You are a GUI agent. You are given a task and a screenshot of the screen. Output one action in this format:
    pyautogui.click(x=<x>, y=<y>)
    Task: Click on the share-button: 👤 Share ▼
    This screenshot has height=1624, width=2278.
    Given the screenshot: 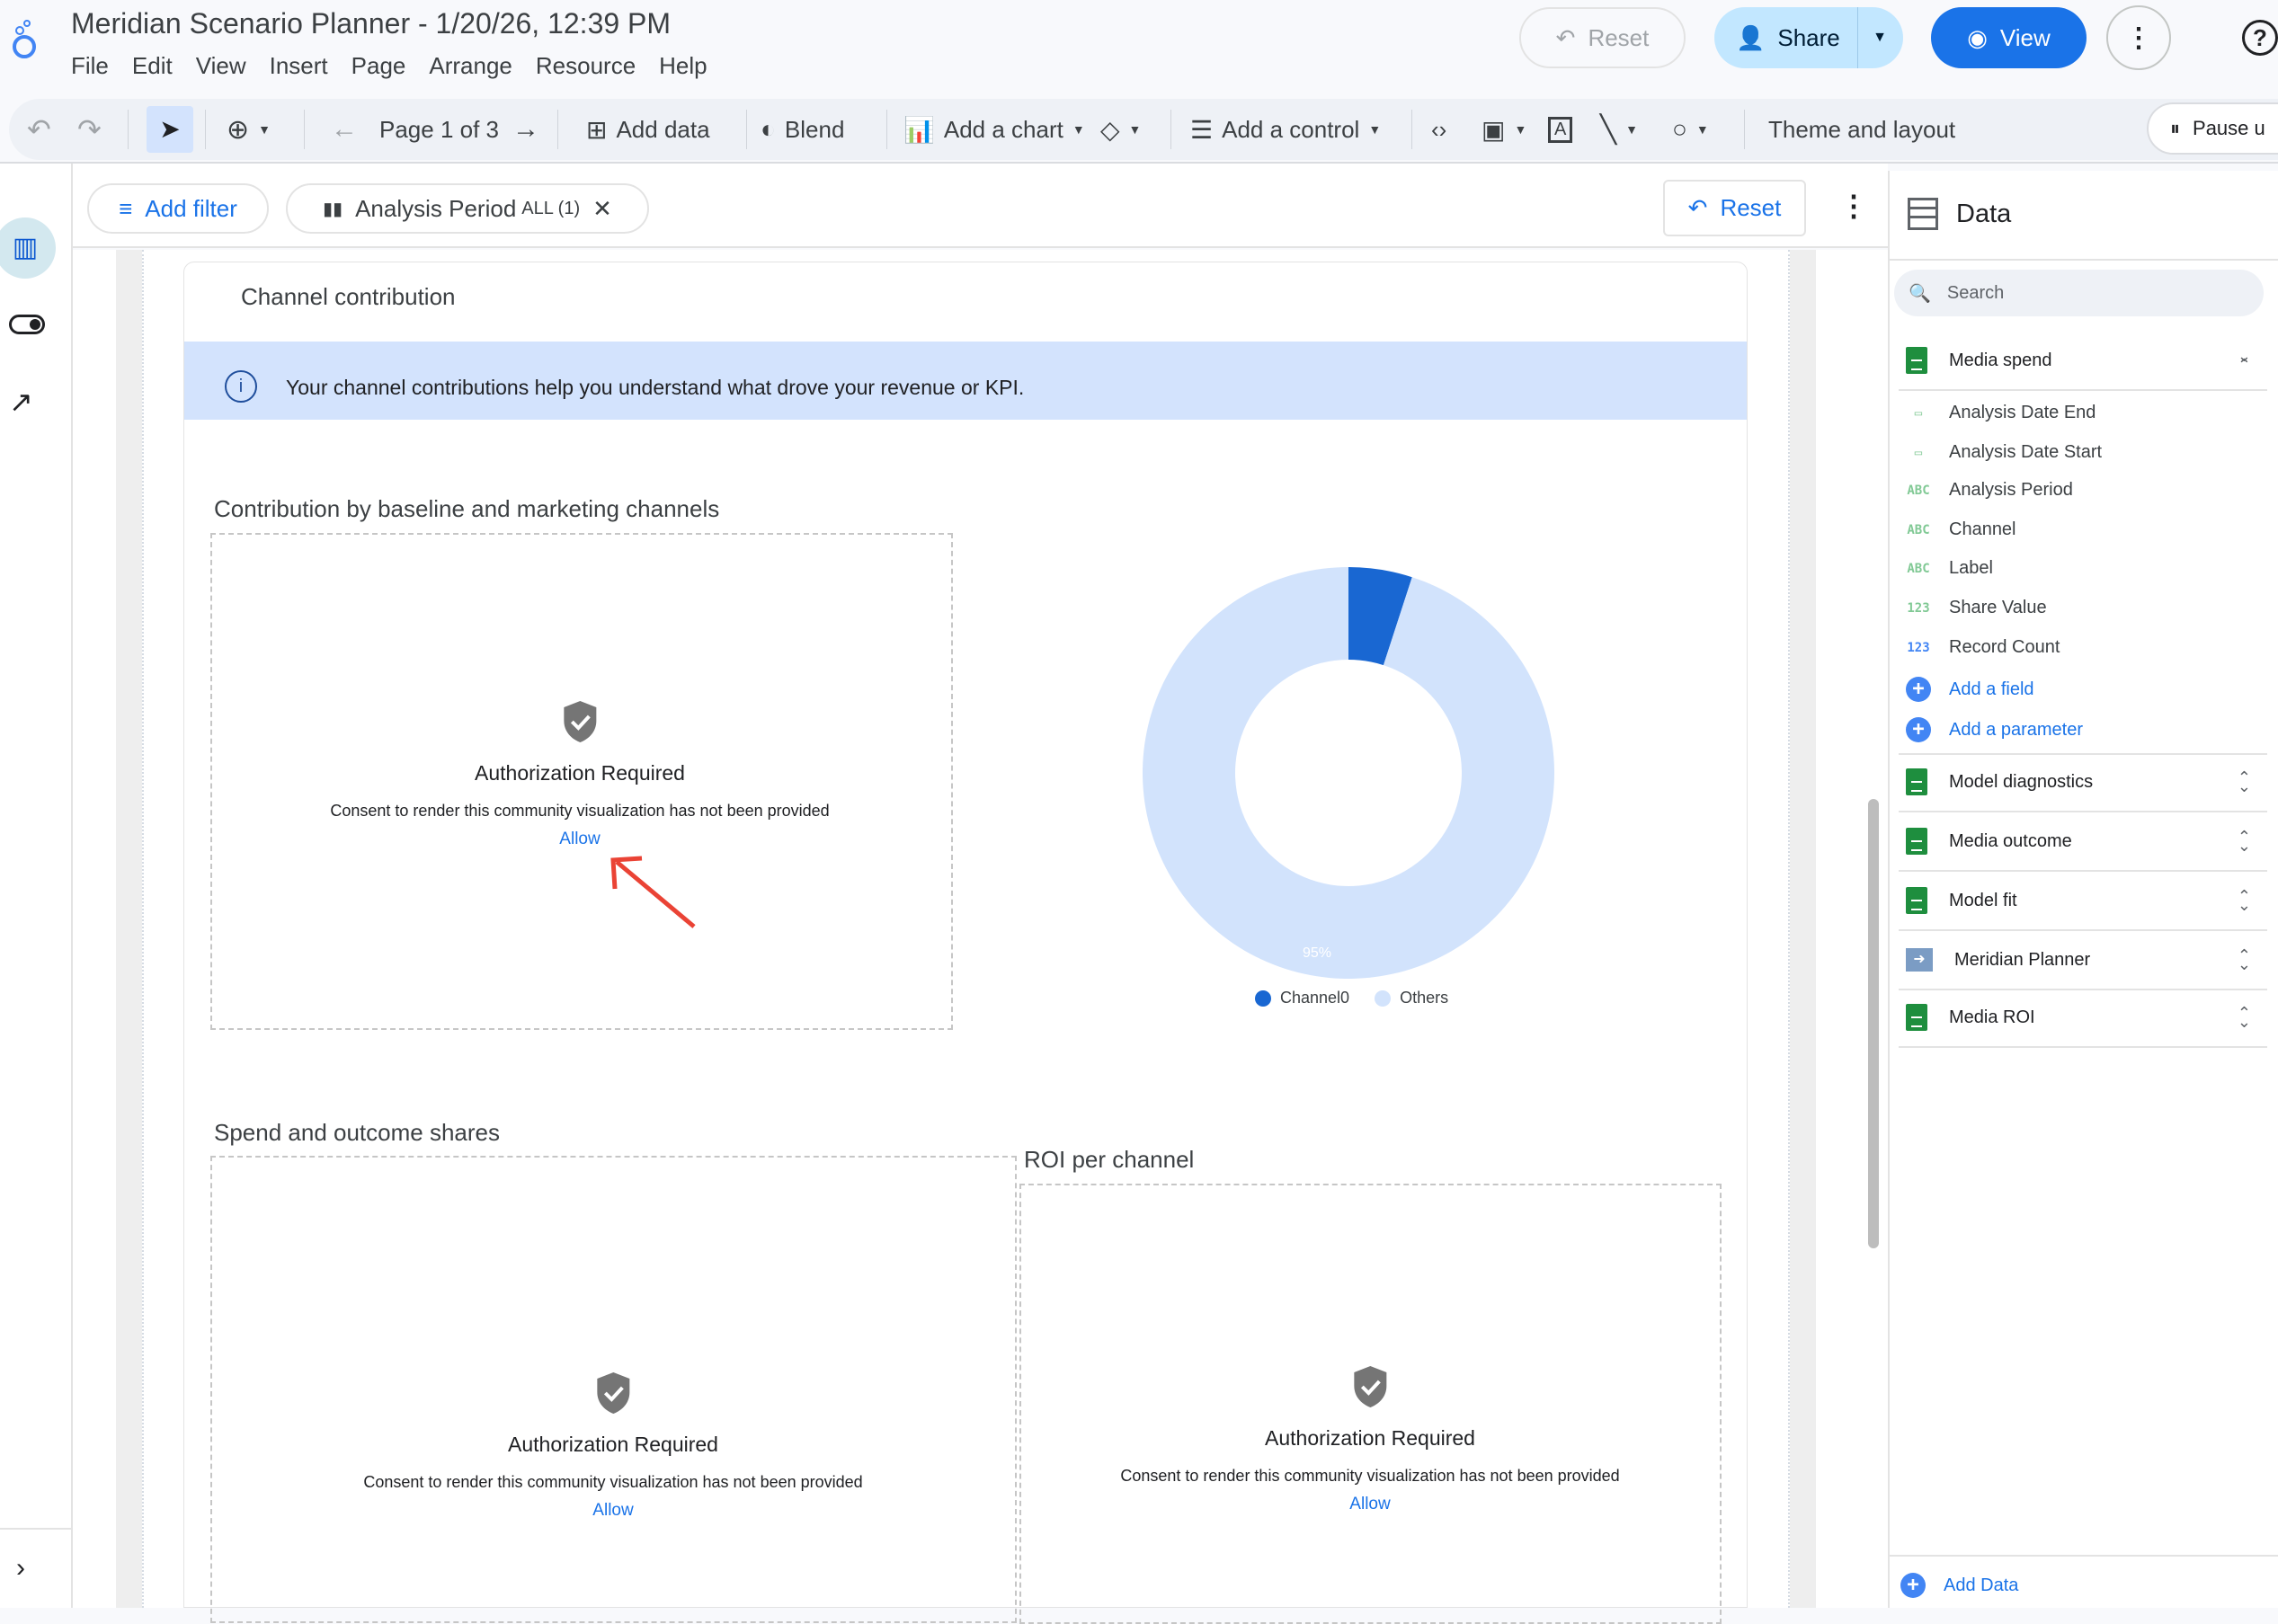 What is the action you would take?
    pyautogui.click(x=1808, y=37)
    